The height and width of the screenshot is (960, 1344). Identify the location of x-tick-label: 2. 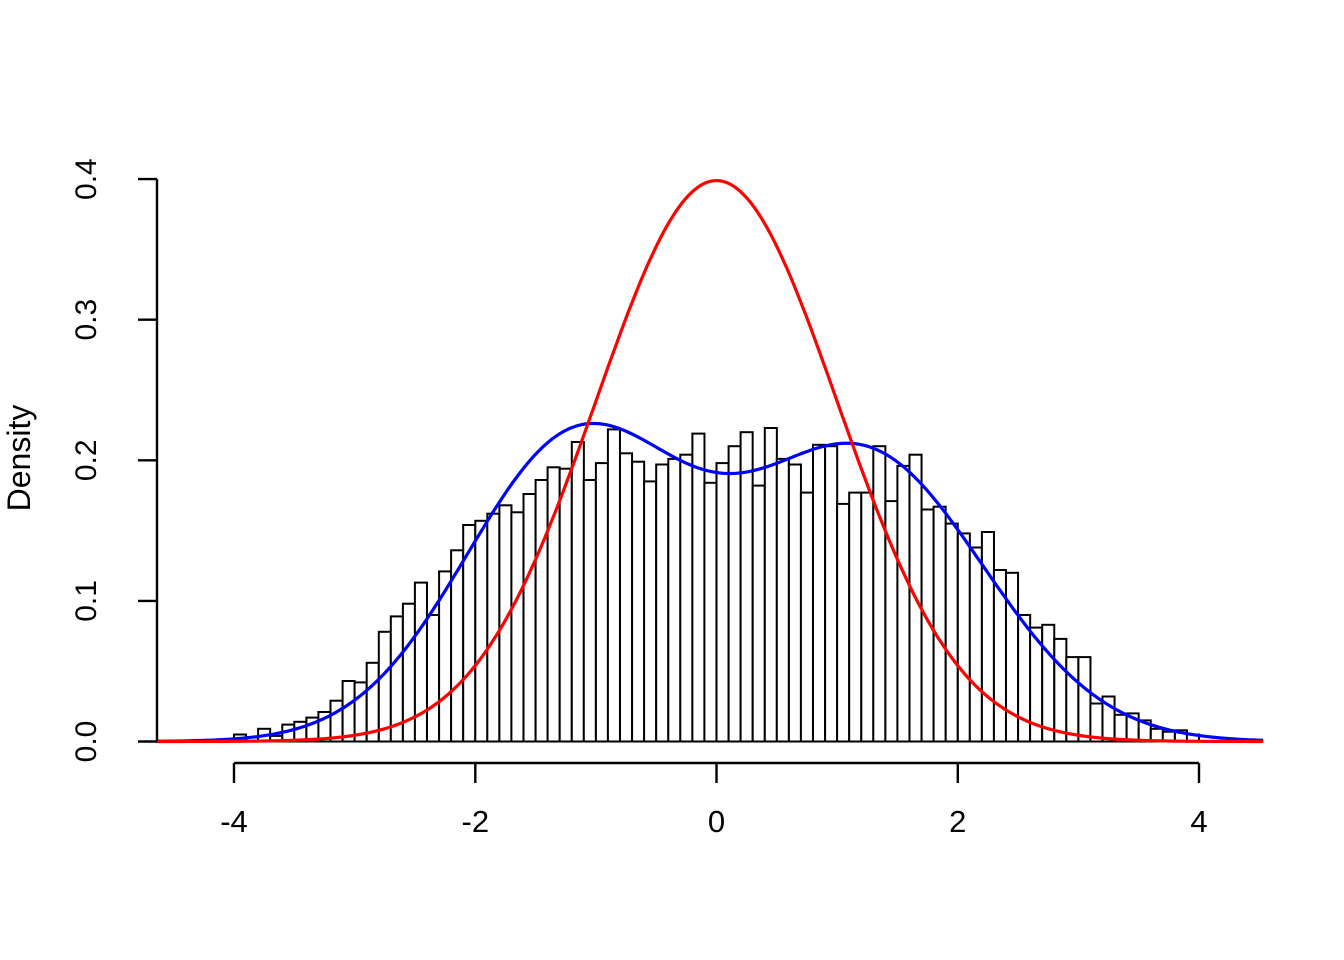
(957, 821).